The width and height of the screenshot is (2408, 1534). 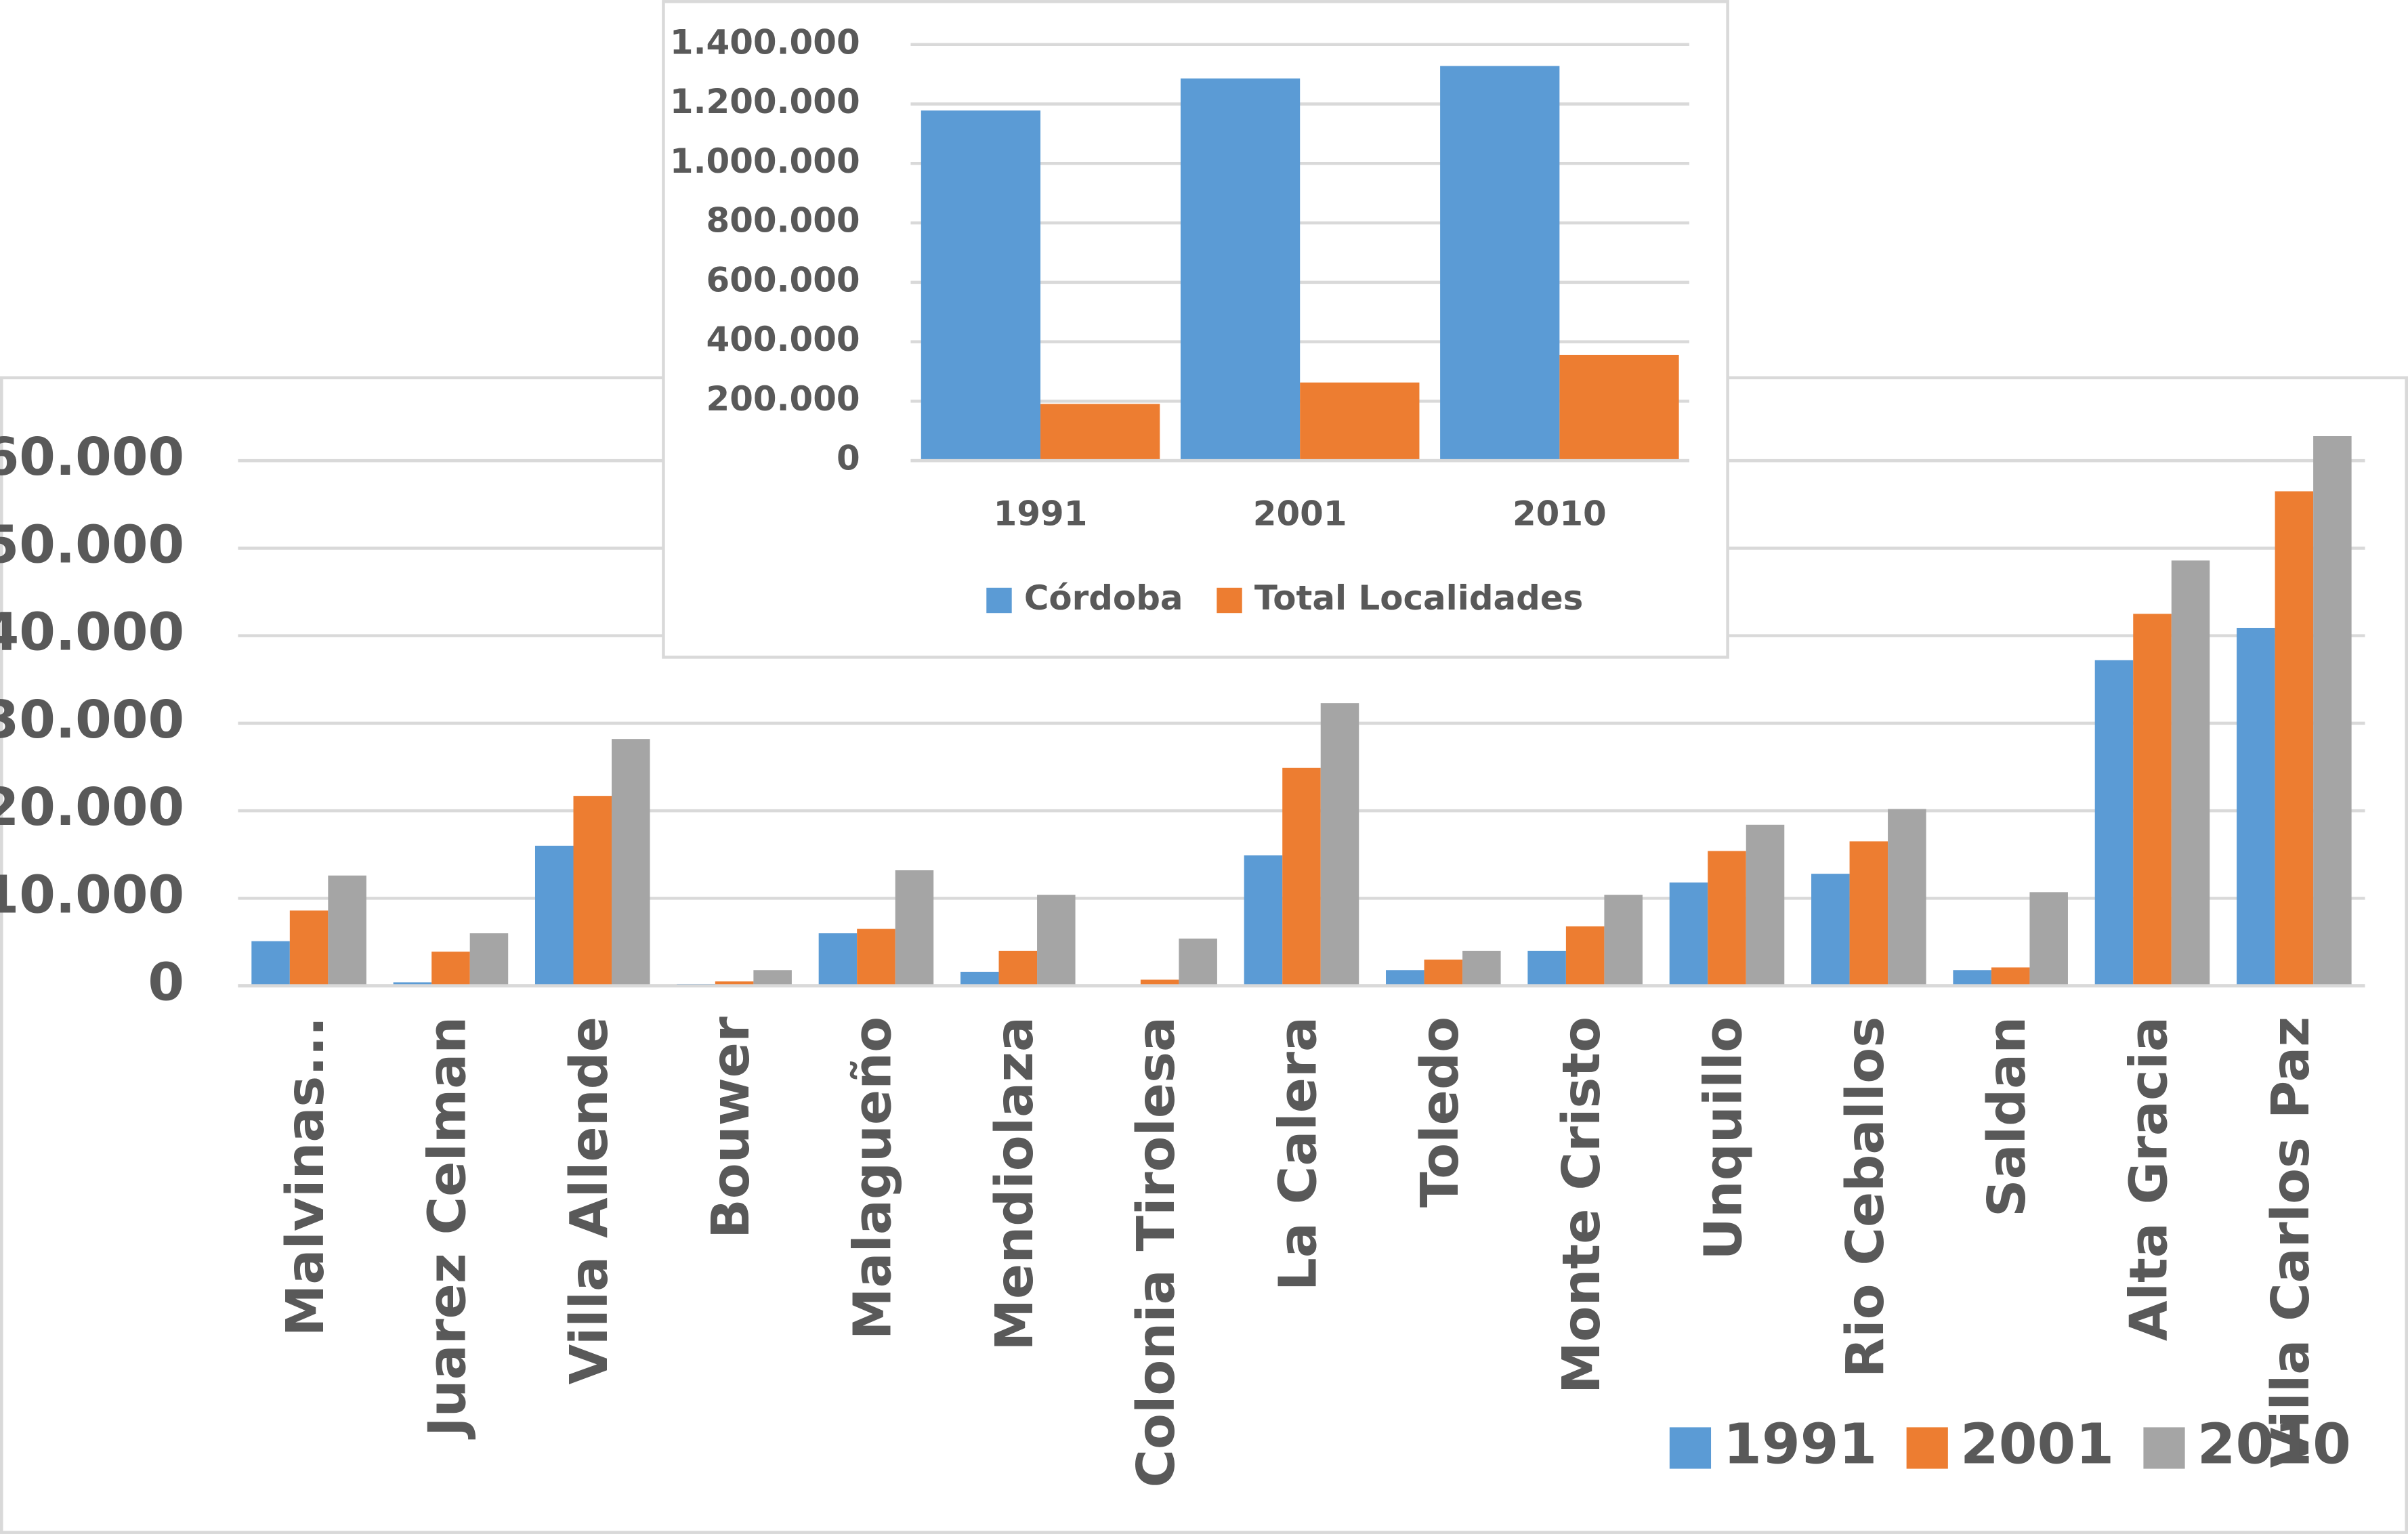 What do you see at coordinates (783, 279) in the screenshot?
I see `y-tick-label: 600.000` at bounding box center [783, 279].